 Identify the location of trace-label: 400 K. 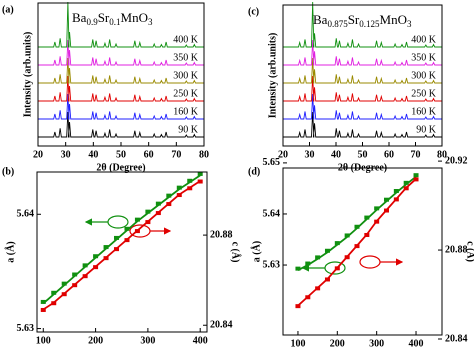
(424, 39).